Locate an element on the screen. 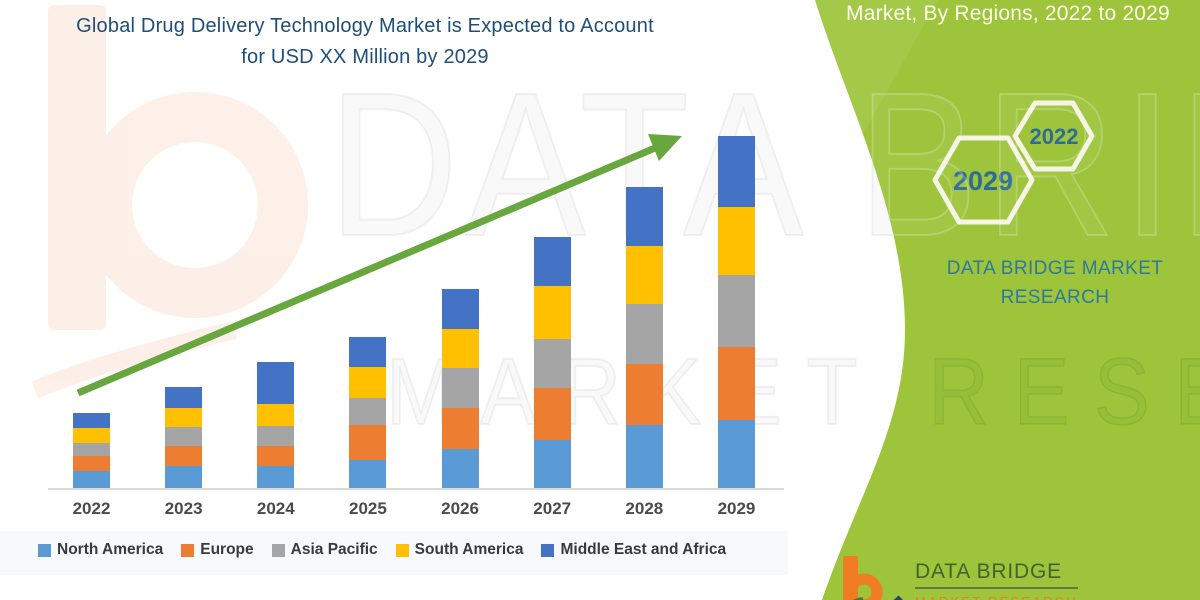  bar-2026: 2026 is located at coordinates (460, 319).